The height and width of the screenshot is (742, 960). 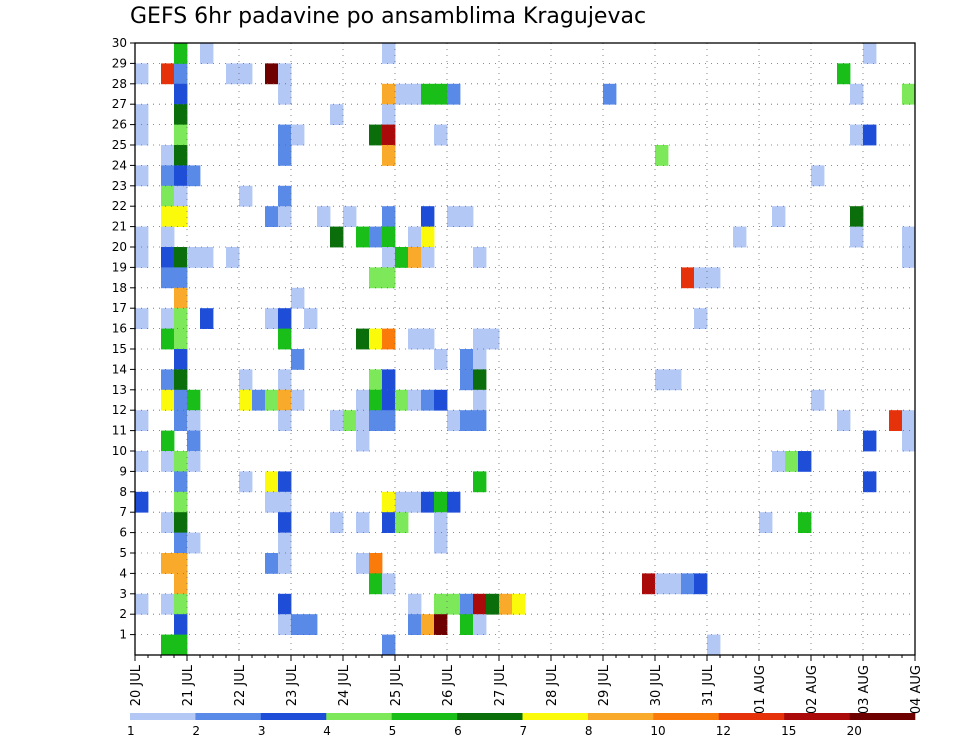 I want to click on x-tick-label: 24 JUL, so click(x=344, y=685).